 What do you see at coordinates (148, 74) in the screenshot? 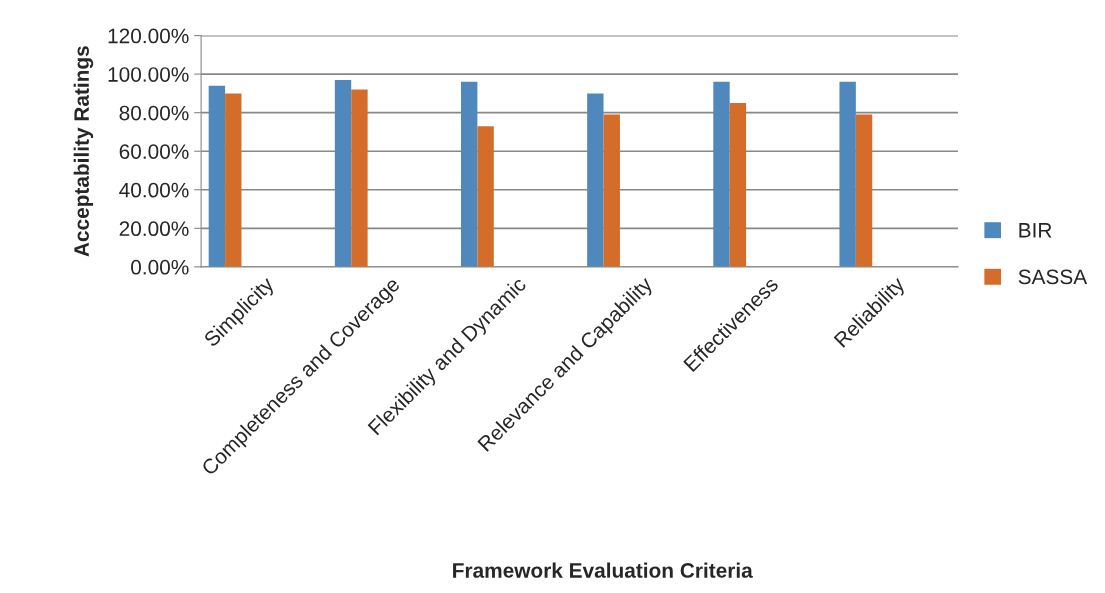
I see `y-tick-label: 100.00%` at bounding box center [148, 74].